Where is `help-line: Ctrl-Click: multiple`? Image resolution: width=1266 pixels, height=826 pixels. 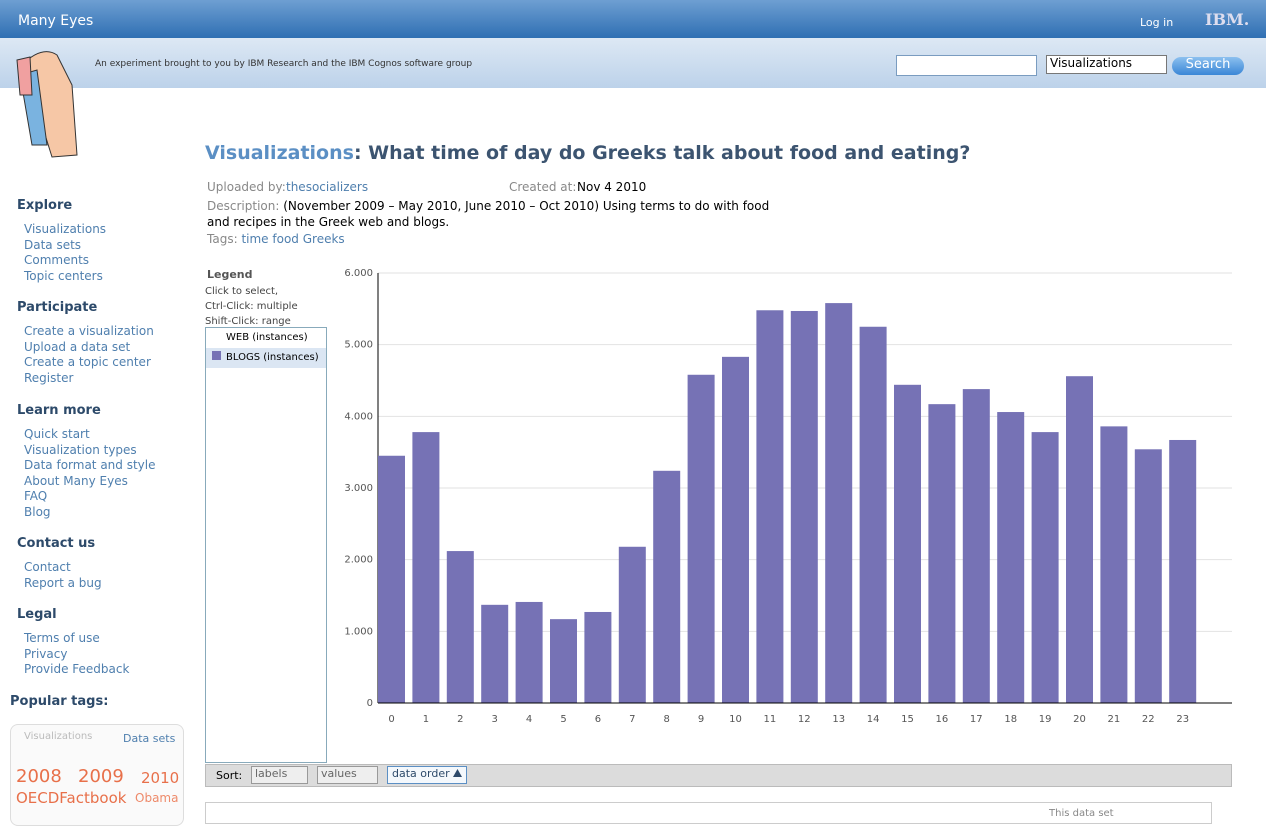
help-line: Ctrl-Click: multiple is located at coordinates (251, 306).